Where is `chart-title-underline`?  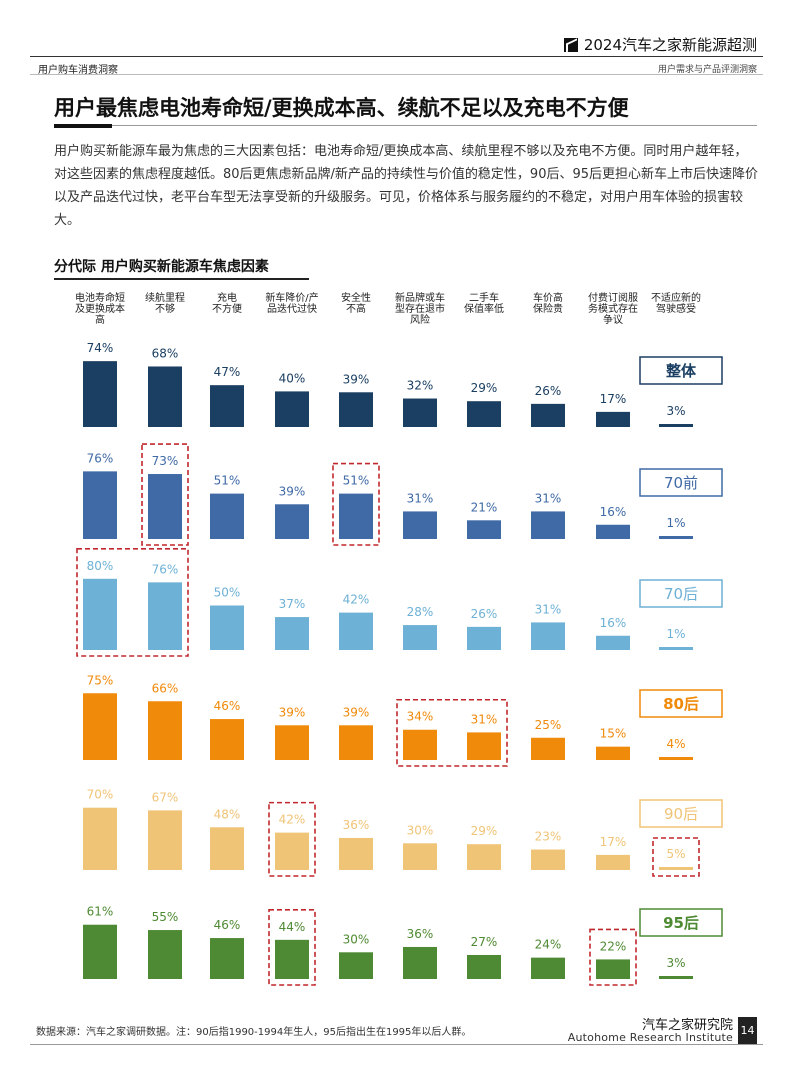 chart-title-underline is located at coordinates (181, 279).